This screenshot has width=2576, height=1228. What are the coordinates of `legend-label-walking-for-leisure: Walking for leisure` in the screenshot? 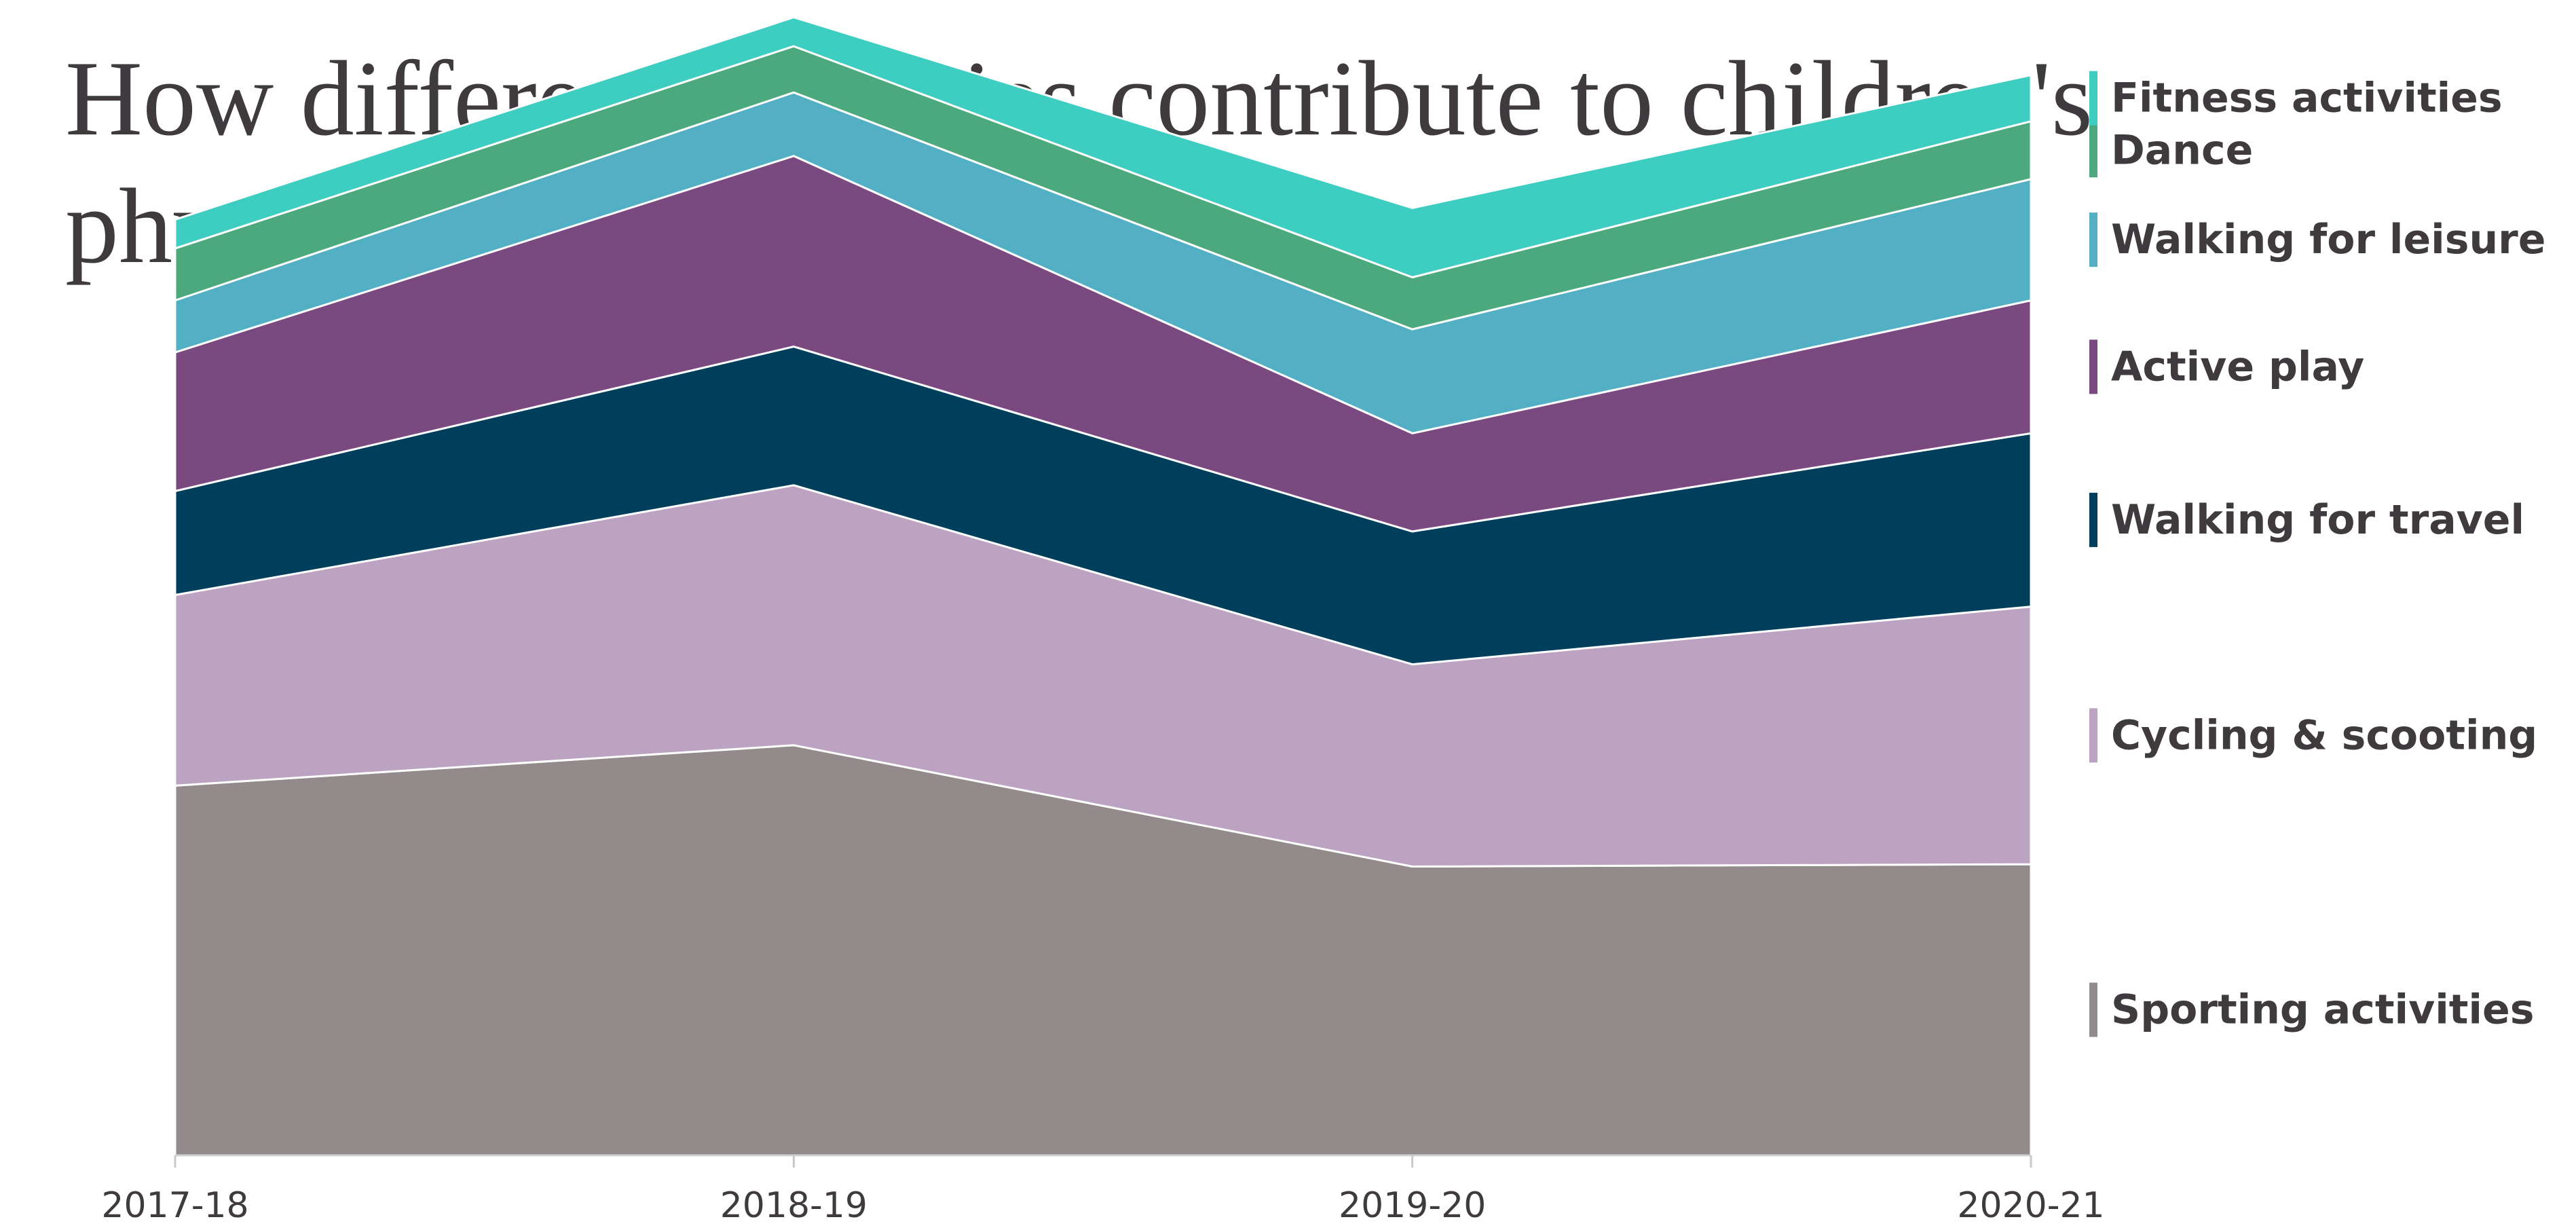 It's located at (2328, 240).